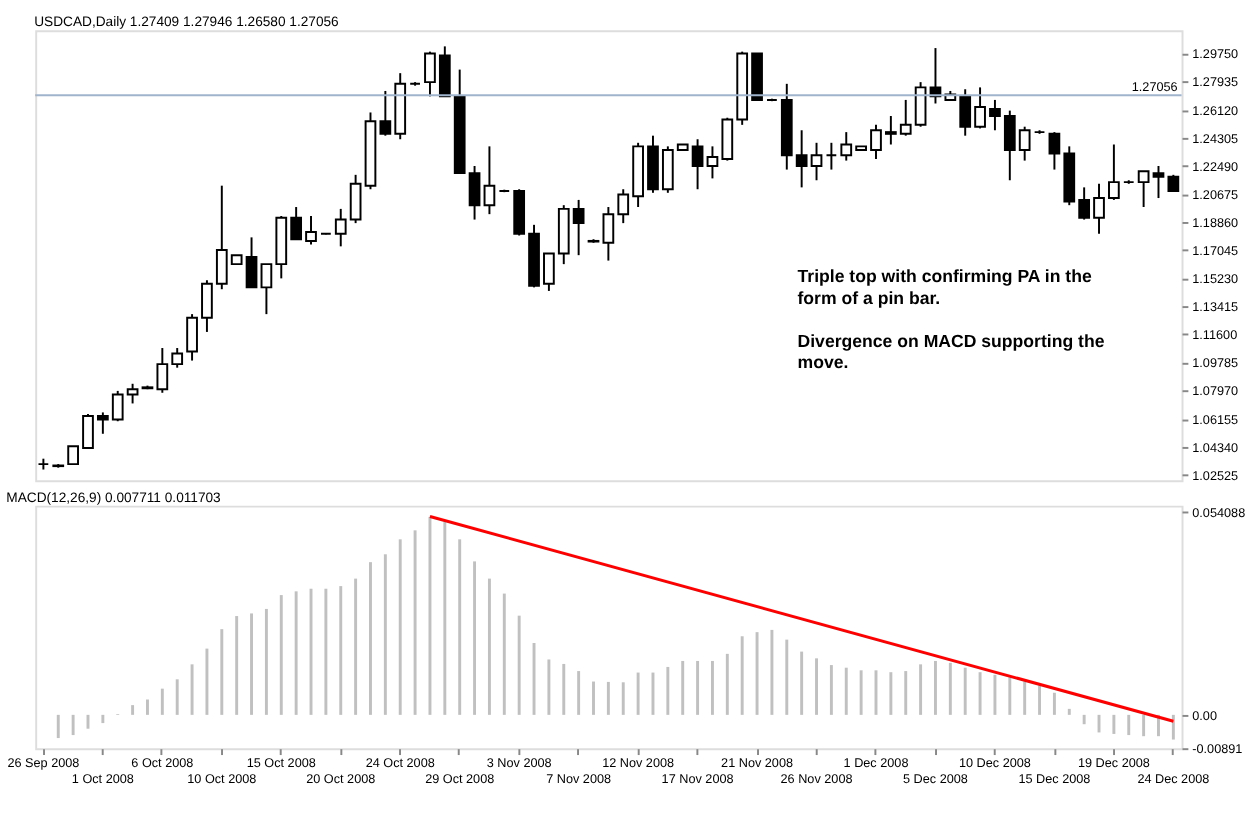 The width and height of the screenshot is (1250, 824). Describe the element at coordinates (944, 287) in the screenshot. I see `annotation: Triple top with confirming PA in the form of a pin bar.` at that location.